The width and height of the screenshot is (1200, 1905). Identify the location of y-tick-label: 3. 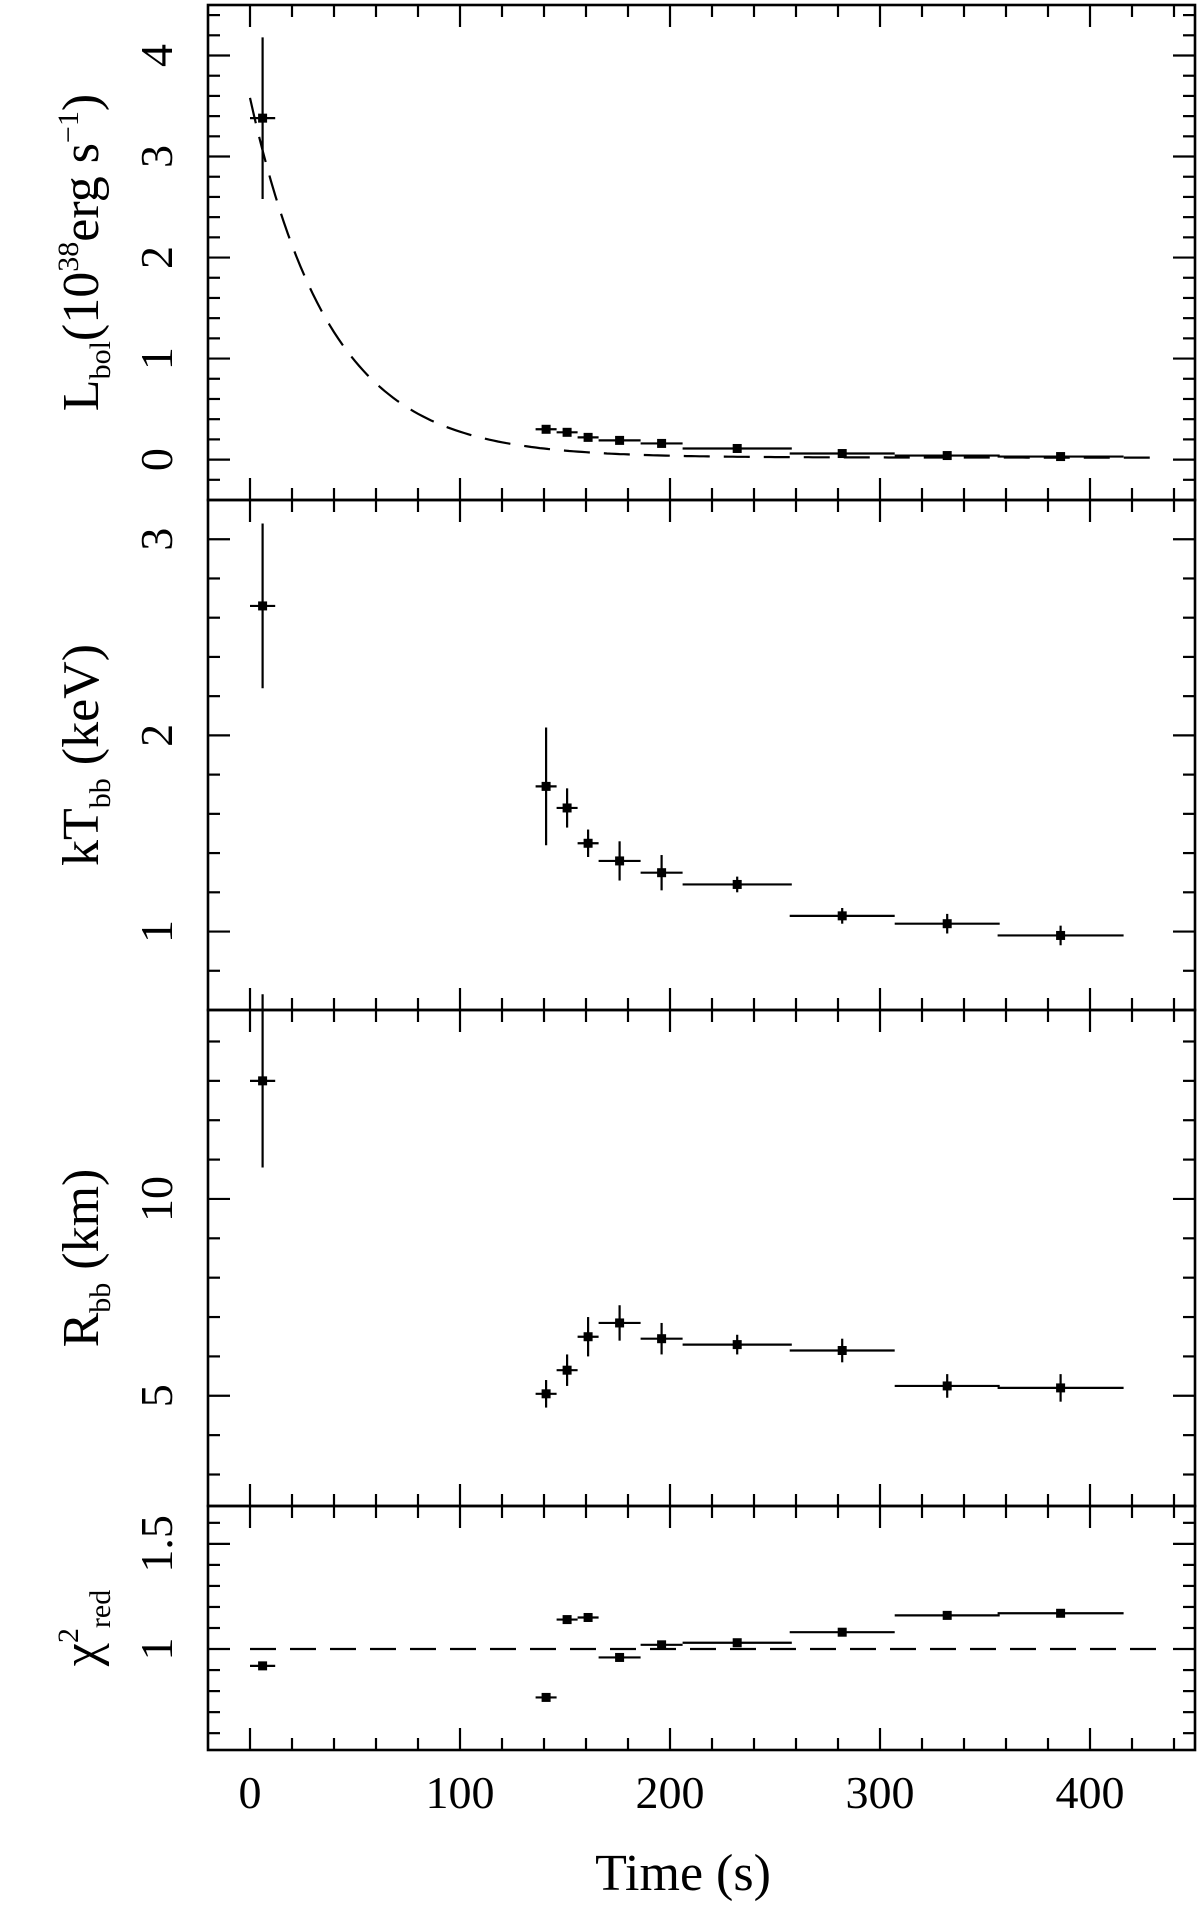
(156, 539).